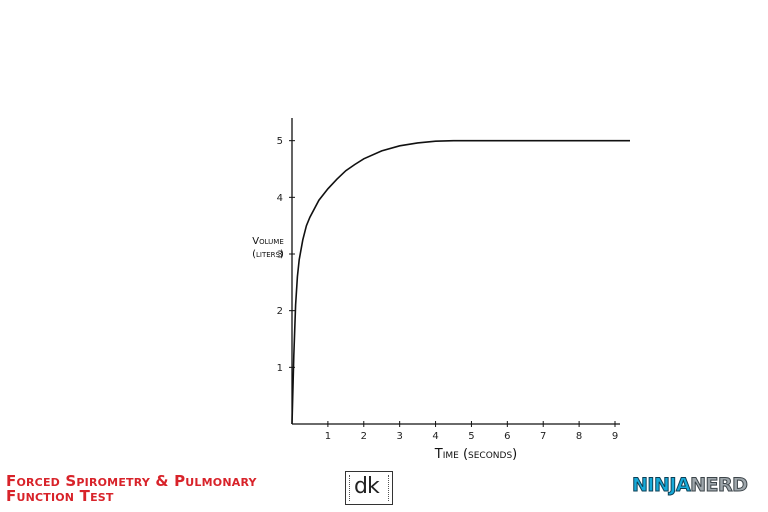 This screenshot has width=768, height=512. Describe the element at coordinates (280, 255) in the screenshot. I see `y-tick-label: 3` at that location.